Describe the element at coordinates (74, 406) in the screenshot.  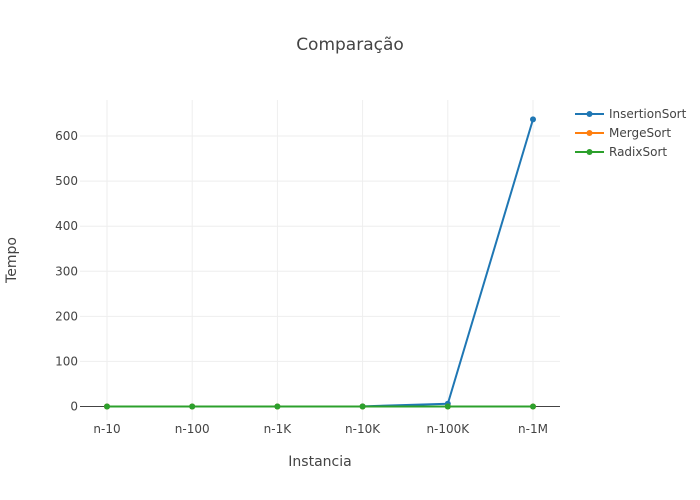
I see `y-tick-label: 0` at that location.